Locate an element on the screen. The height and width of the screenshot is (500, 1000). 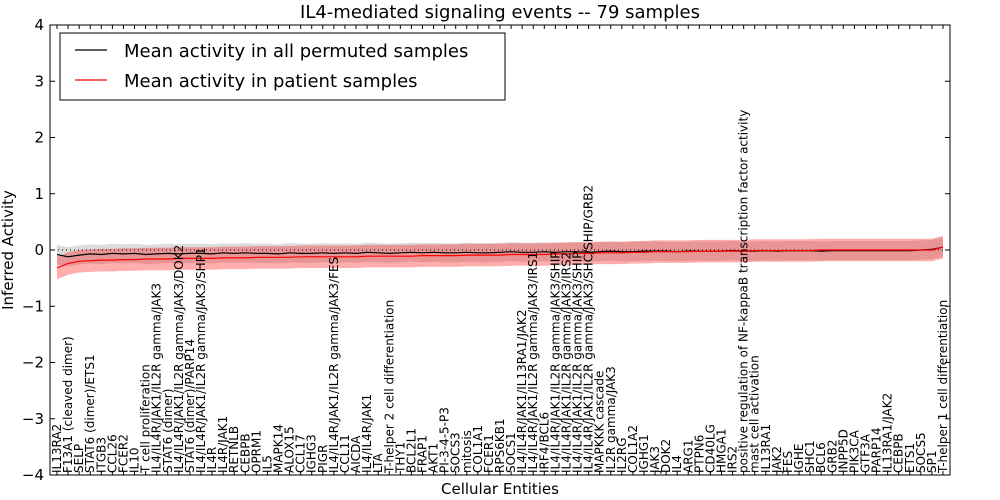
x-tick-label: CCL26 is located at coordinates (112, 453).